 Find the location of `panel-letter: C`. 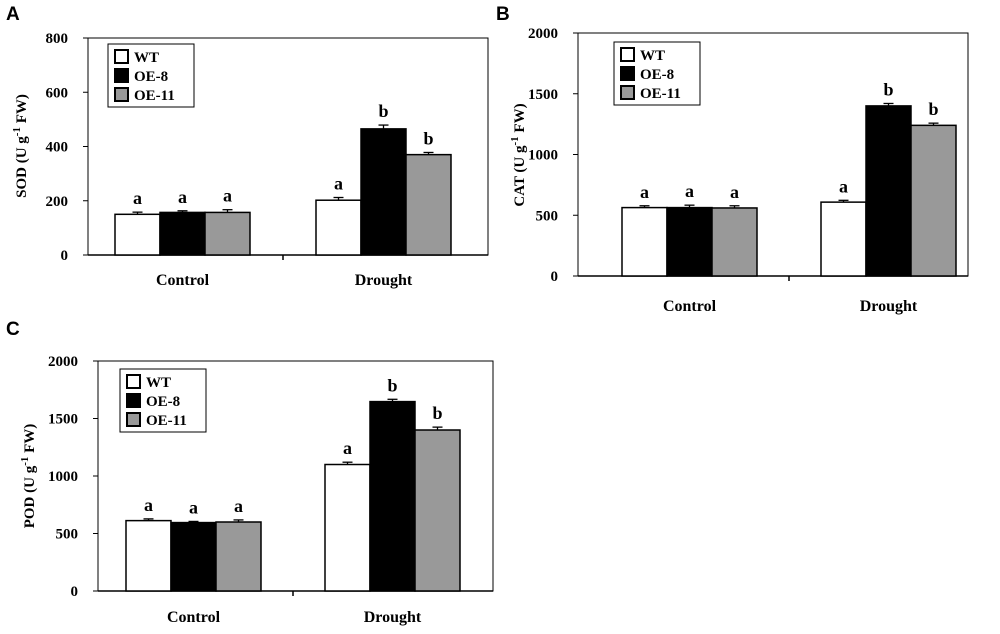

panel-letter: C is located at coordinates (13, 329).